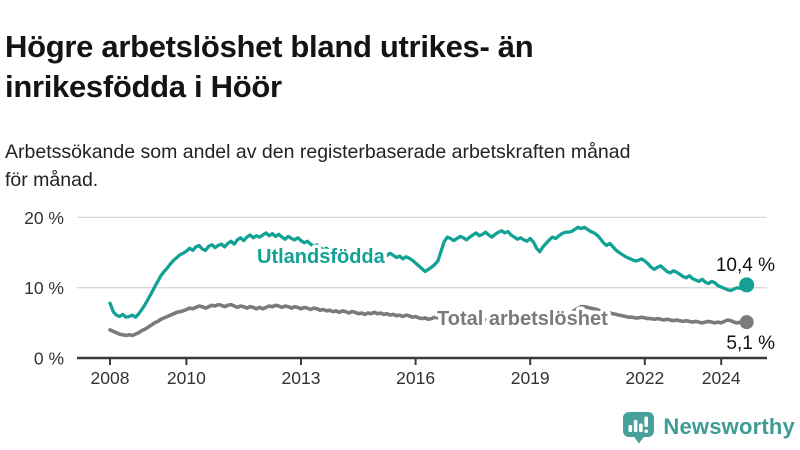 The height and width of the screenshot is (450, 800). I want to click on subtitle-line-2: för månad., so click(52, 179).